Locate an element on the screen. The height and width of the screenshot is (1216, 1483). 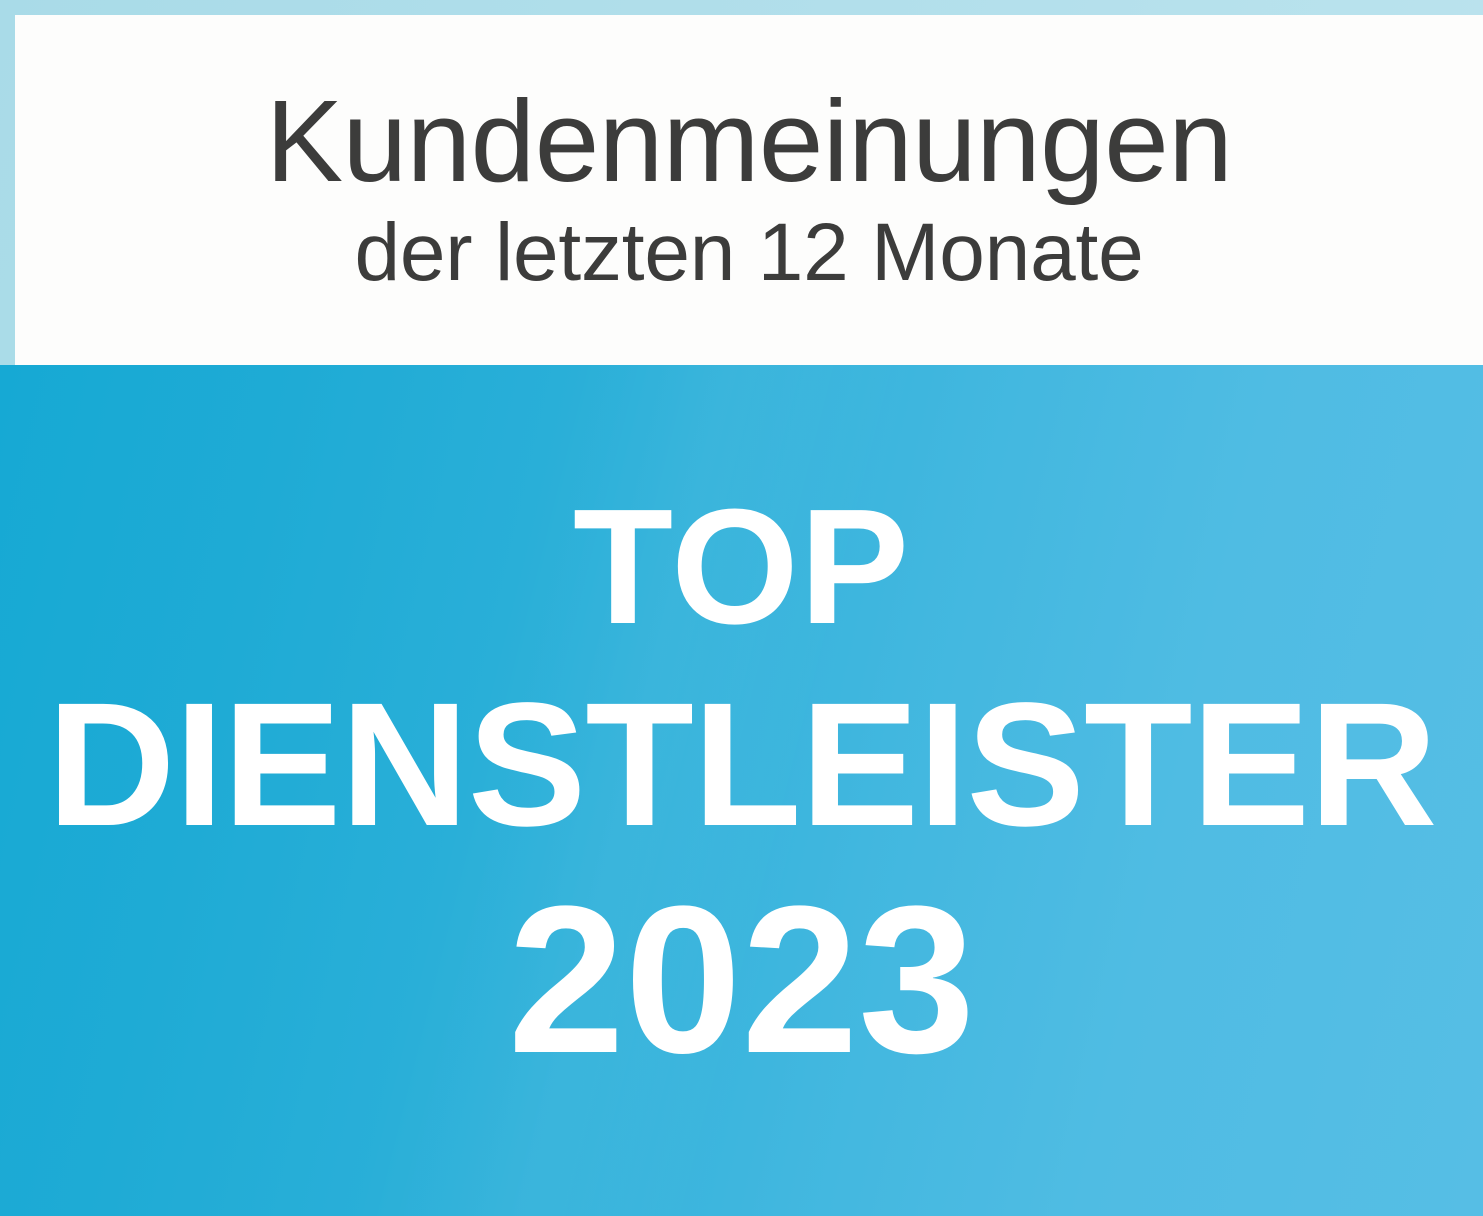
headline-kundenmeinungen: Kundenmeinungen is located at coordinates (749, 140).